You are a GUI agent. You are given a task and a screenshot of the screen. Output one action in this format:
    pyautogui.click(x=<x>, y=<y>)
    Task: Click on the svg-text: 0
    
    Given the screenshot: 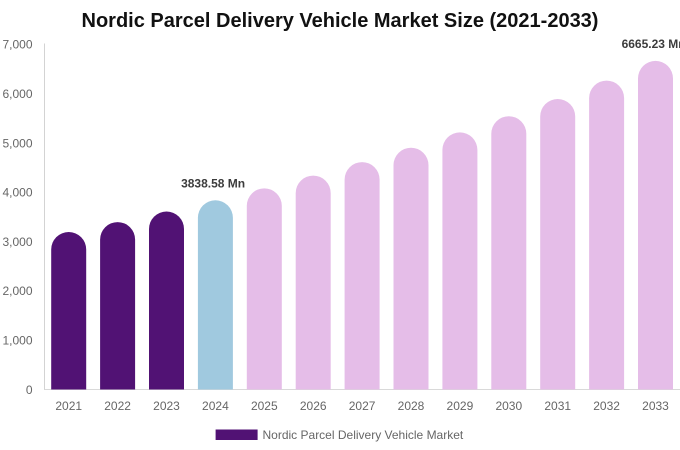 What is the action you would take?
    pyautogui.click(x=29, y=390)
    